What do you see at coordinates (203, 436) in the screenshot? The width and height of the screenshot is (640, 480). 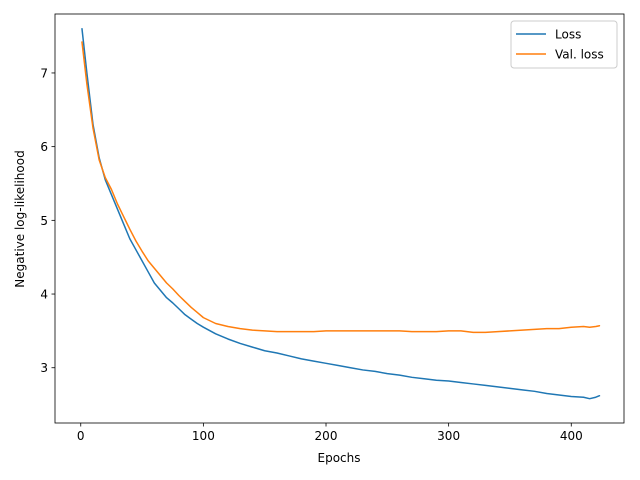 I see `x-tick-label: 100` at bounding box center [203, 436].